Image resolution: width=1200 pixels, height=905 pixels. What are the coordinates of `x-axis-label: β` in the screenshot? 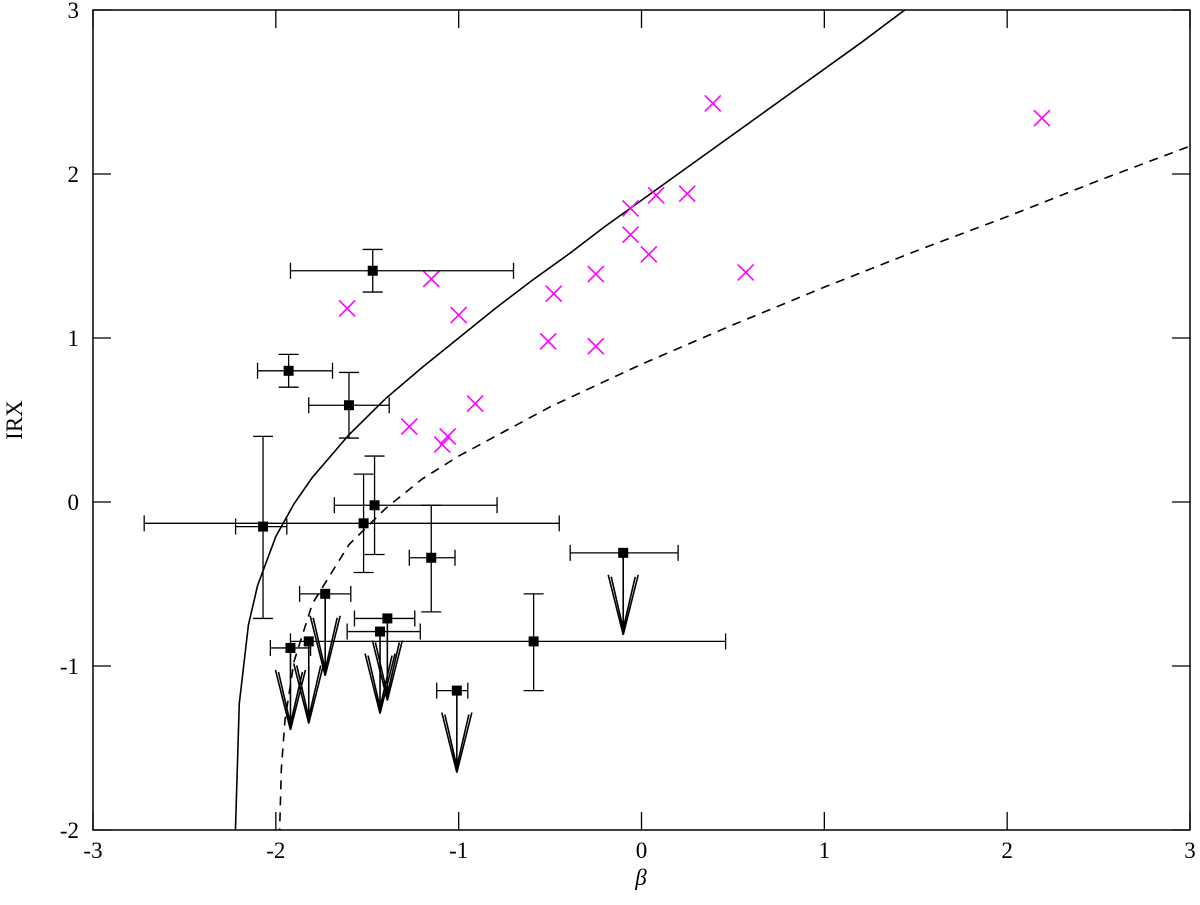 It's located at (640, 877).